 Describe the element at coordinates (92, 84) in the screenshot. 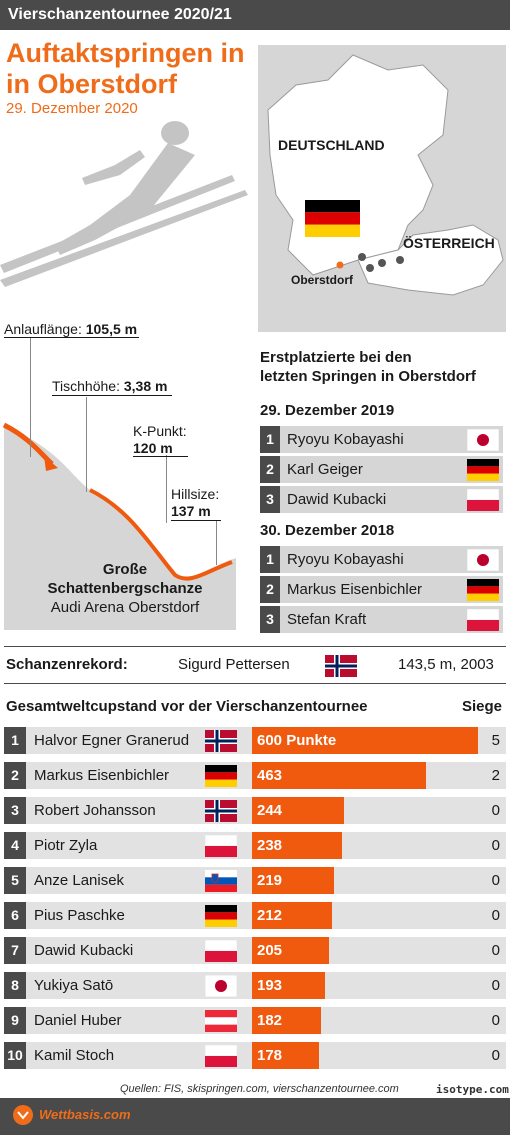

I see `headline-line2: in Oberstdorf` at that location.